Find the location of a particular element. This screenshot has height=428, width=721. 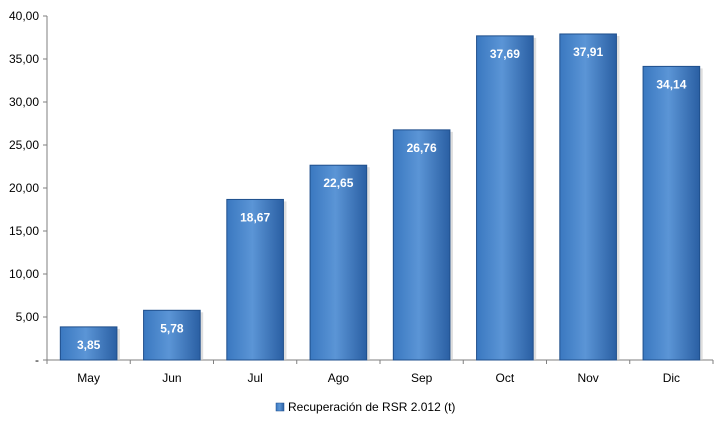

bar-value-label: 3,85 is located at coordinates (89, 345).